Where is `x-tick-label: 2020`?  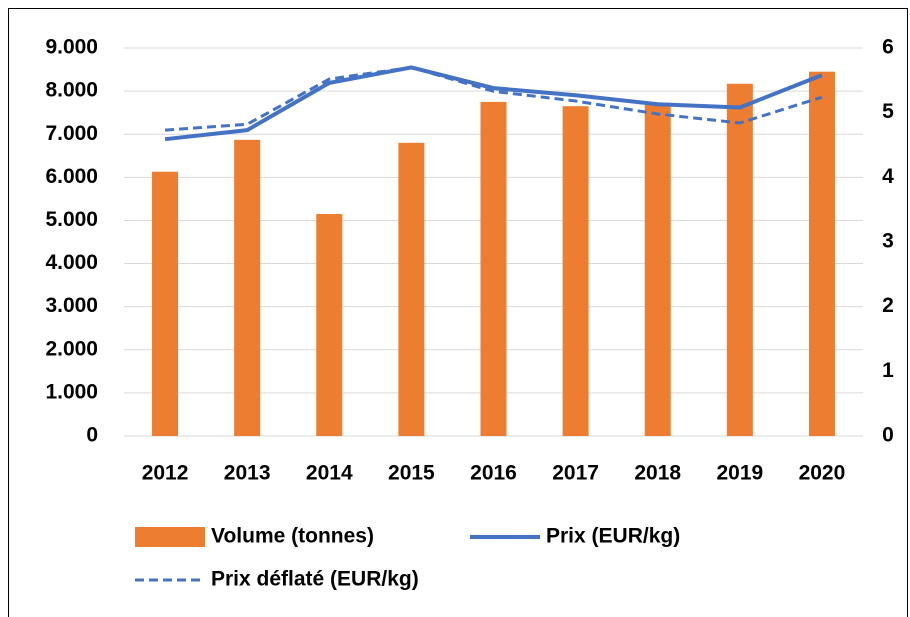
x-tick-label: 2020 is located at coordinates (822, 473).